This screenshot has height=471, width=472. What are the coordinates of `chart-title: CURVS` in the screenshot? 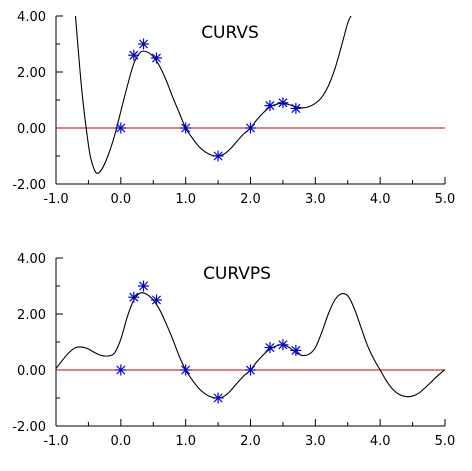 It's located at (230, 33).